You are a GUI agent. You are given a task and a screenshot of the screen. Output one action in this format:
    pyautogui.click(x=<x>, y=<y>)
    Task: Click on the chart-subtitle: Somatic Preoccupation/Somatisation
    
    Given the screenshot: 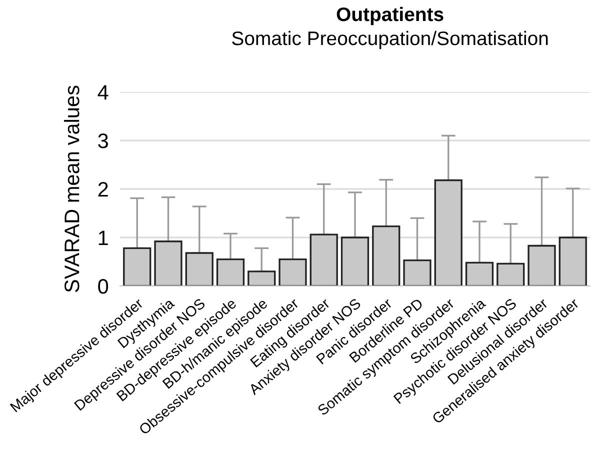 What is the action you would take?
    pyautogui.click(x=390, y=40)
    